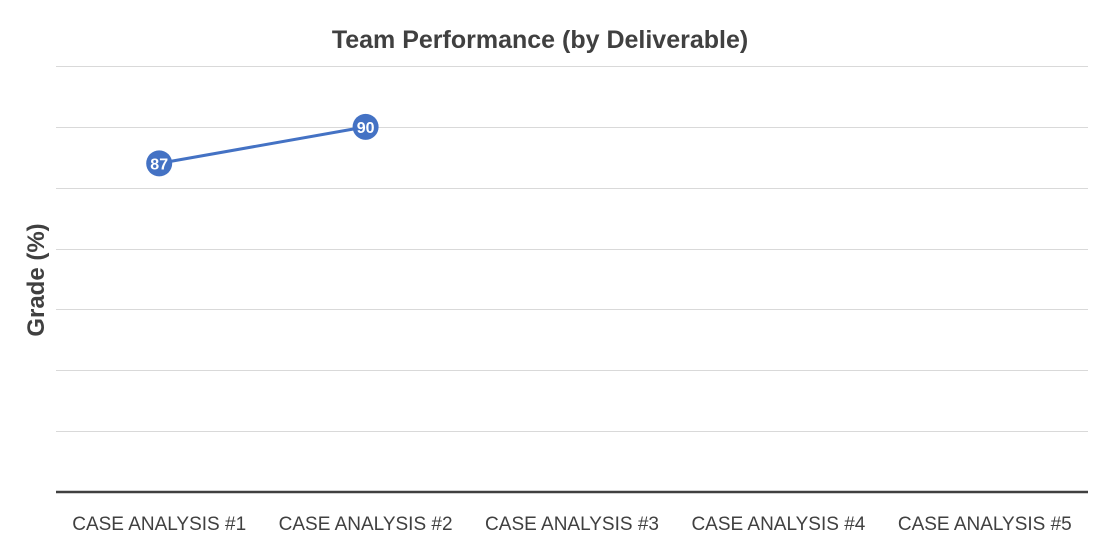 The width and height of the screenshot is (1104, 544). What do you see at coordinates (262, 145) in the screenshot?
I see `series-line` at bounding box center [262, 145].